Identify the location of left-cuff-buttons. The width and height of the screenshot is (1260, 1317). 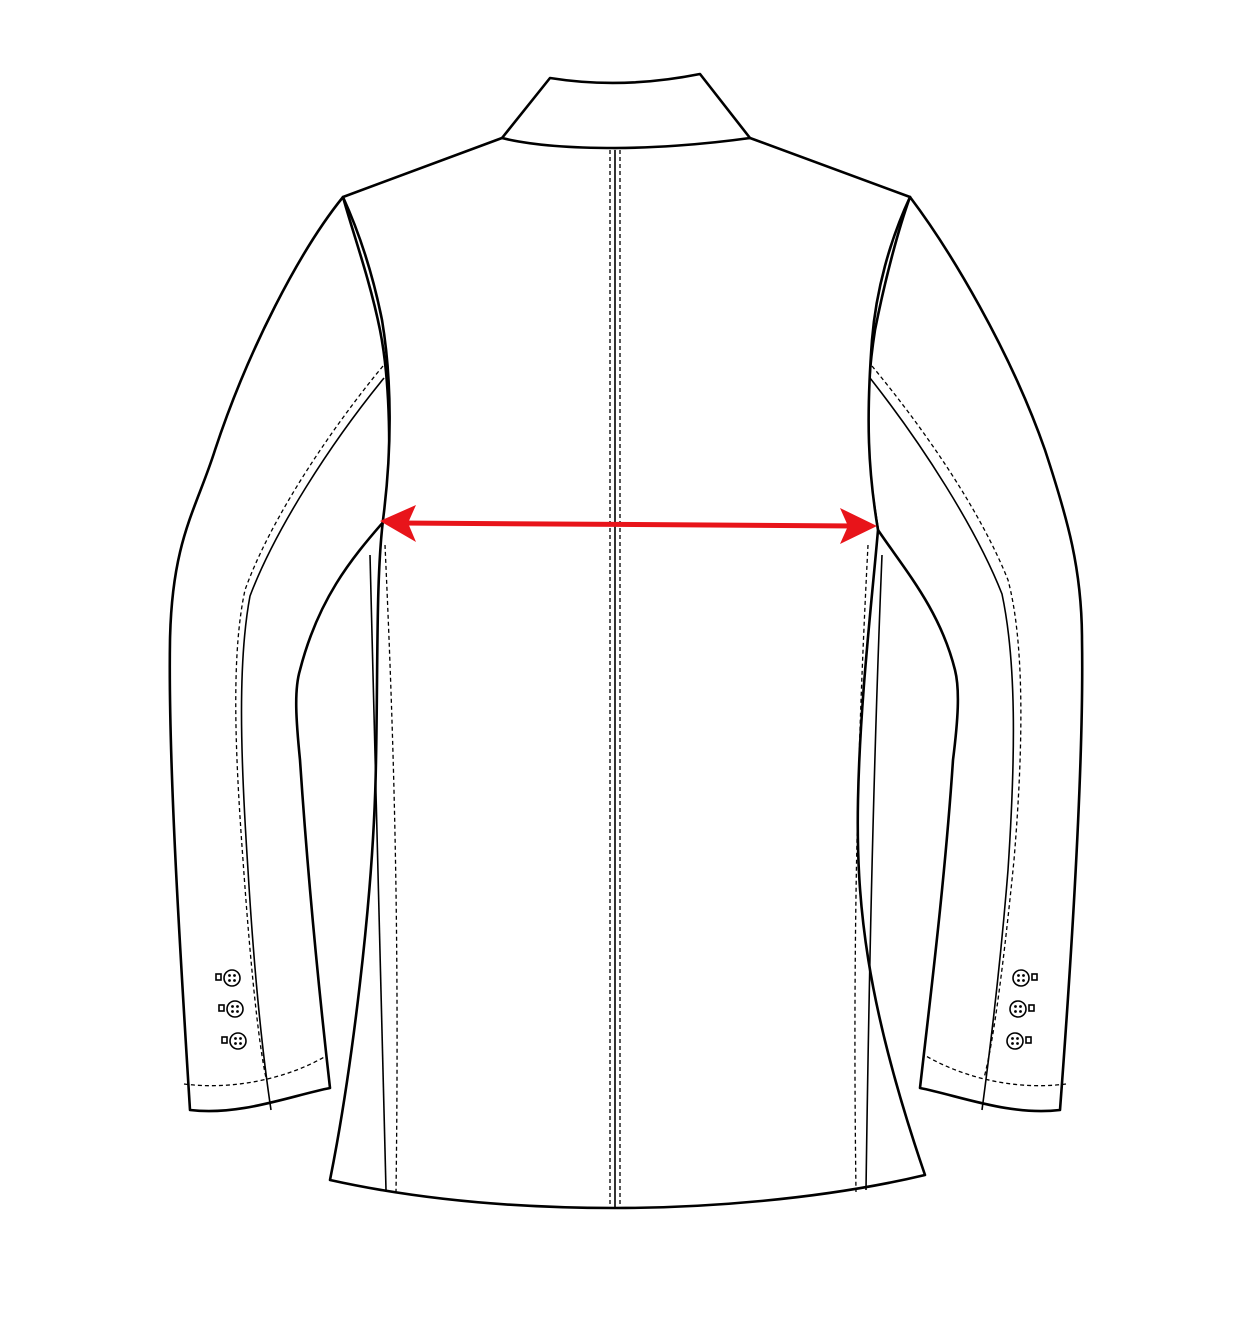
(231, 1009).